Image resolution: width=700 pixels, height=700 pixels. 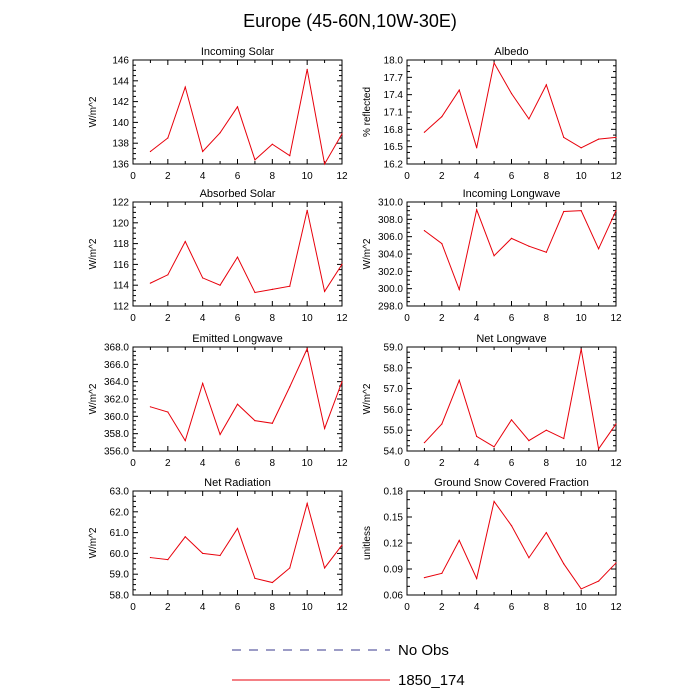 I want to click on y-tick-label: 144, so click(x=120, y=81).